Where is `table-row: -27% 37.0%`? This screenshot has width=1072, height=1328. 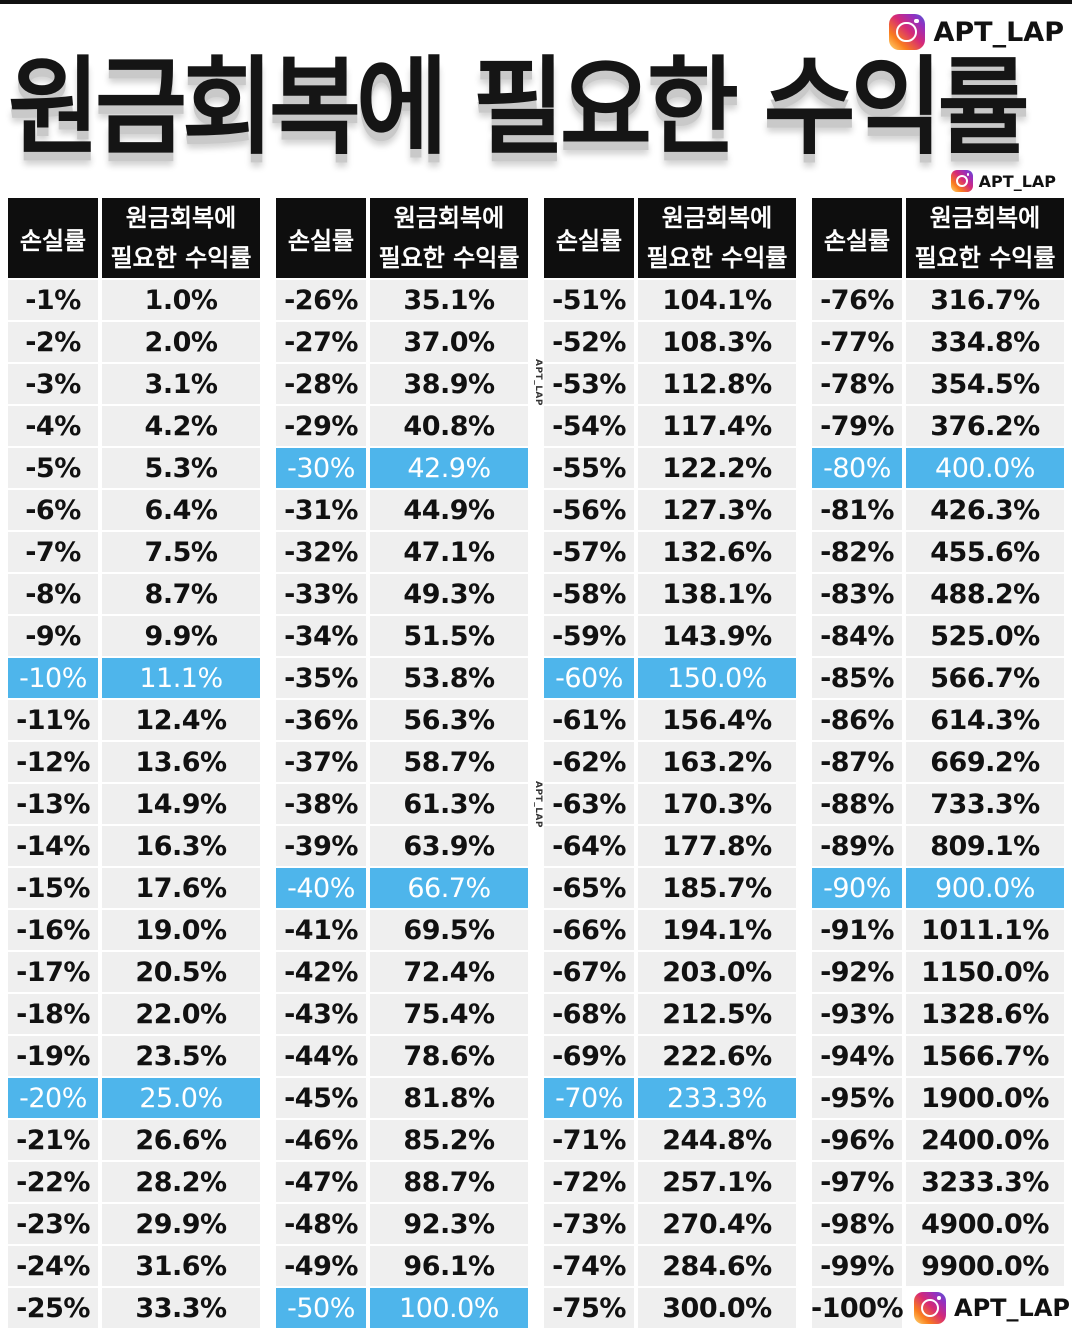 table-row: -27% 37.0% is located at coordinates (402, 342).